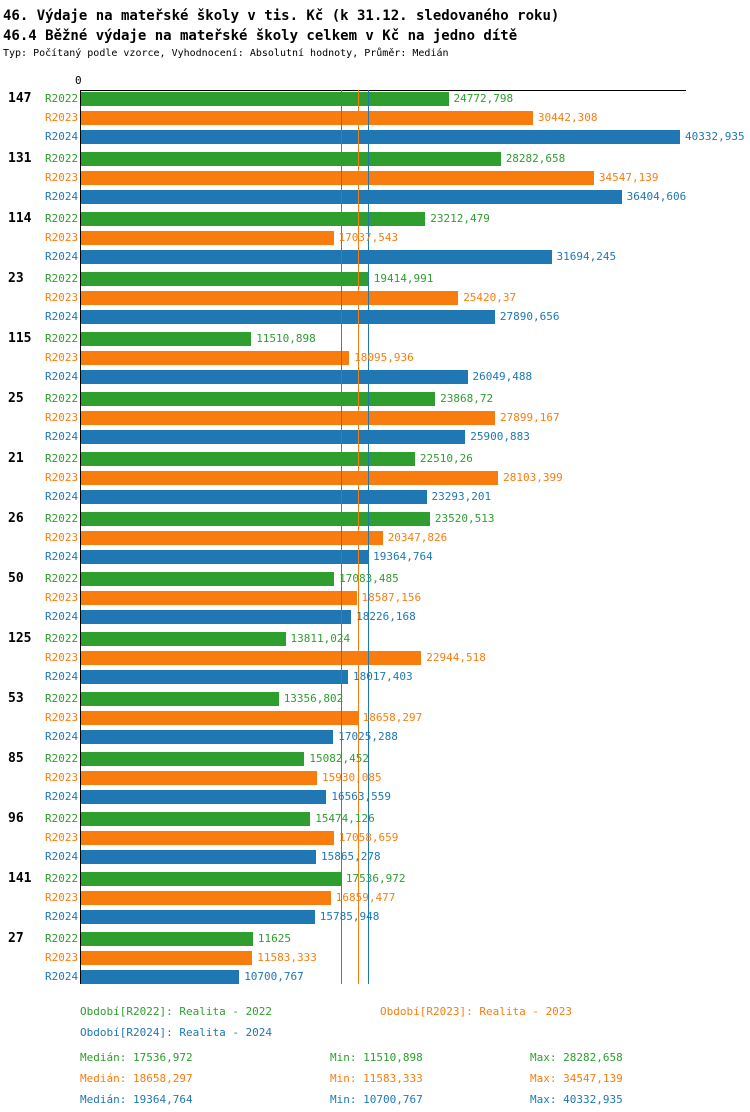 Image resolution: width=750 pixels, height=1112 pixels. Describe the element at coordinates (16, 938) in the screenshot. I see `group-label-27: 27` at that location.